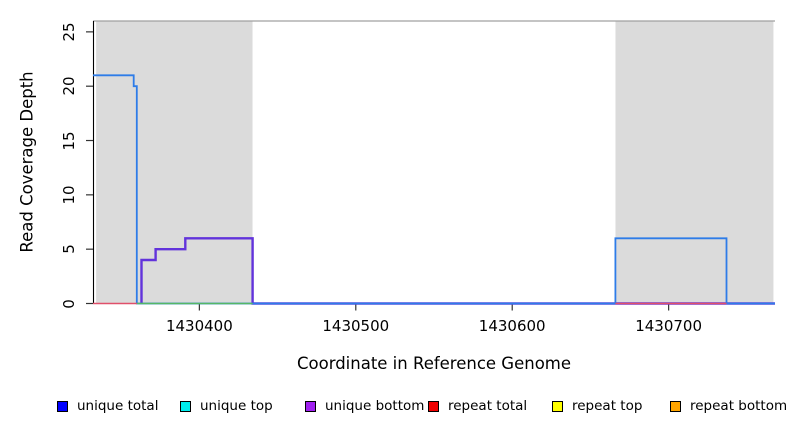  I want to click on legend-label: unique total, so click(118, 406).